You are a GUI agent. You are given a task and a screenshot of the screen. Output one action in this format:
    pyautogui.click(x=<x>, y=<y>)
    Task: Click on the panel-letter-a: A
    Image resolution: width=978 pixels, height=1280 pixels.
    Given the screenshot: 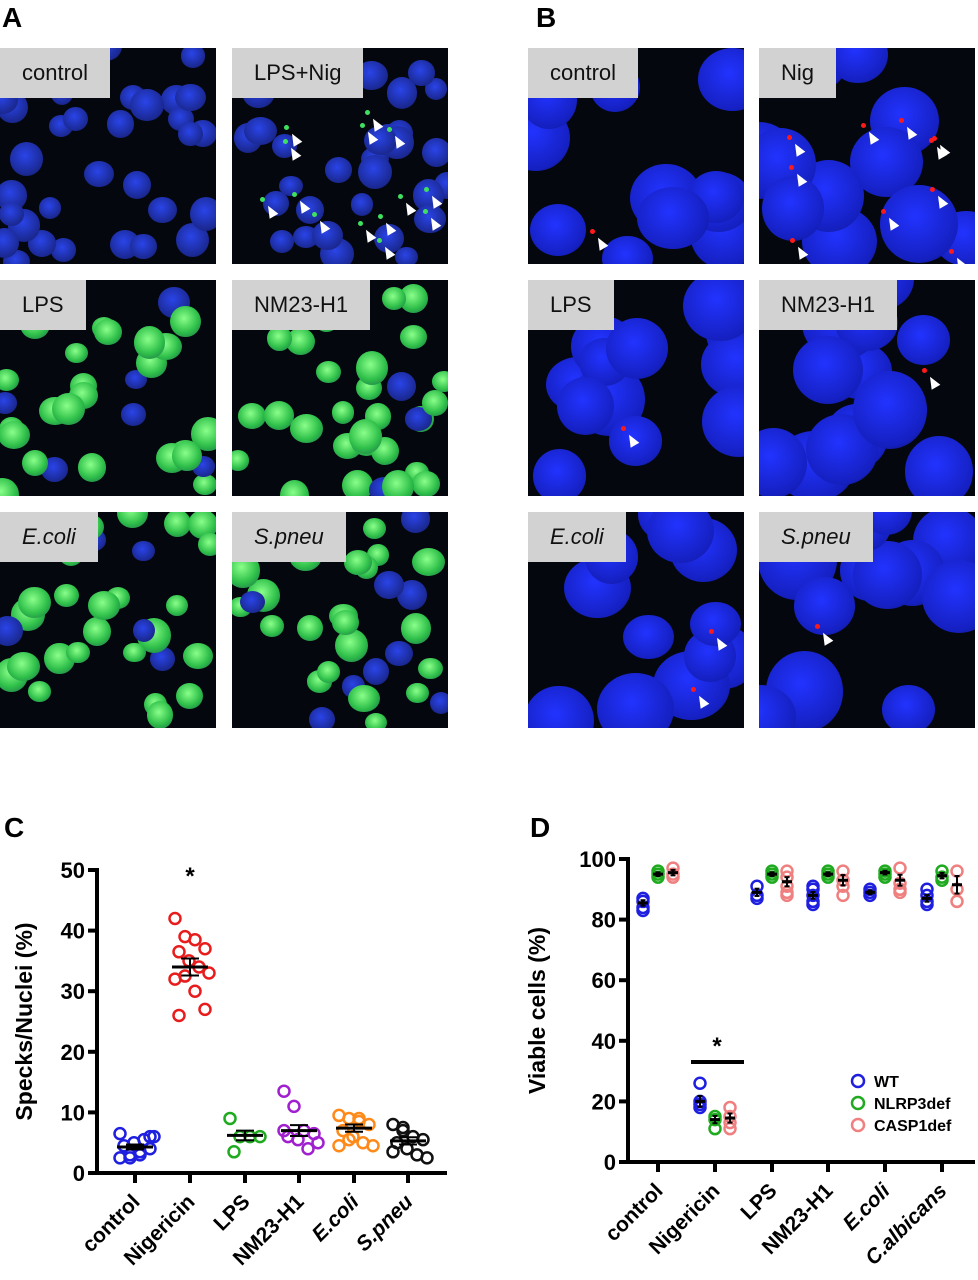 What is the action you would take?
    pyautogui.click(x=12, y=17)
    